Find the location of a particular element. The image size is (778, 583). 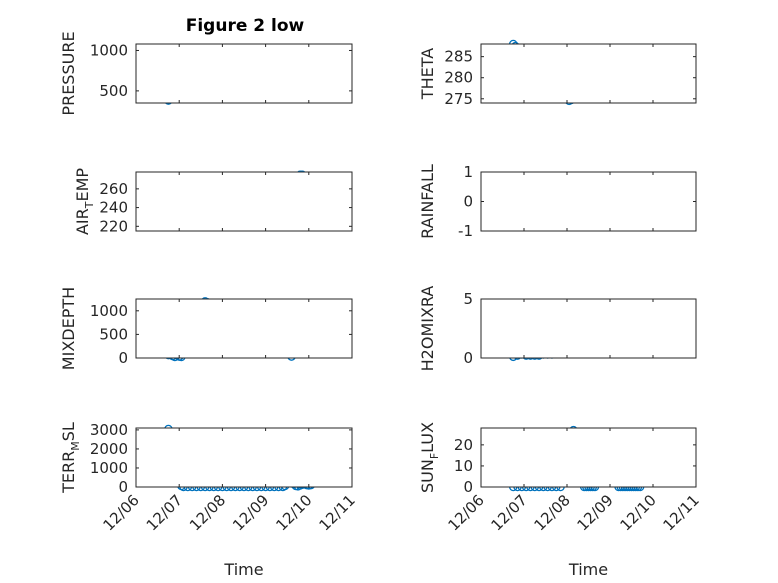

y-tick-label: 20 is located at coordinates (463, 445).